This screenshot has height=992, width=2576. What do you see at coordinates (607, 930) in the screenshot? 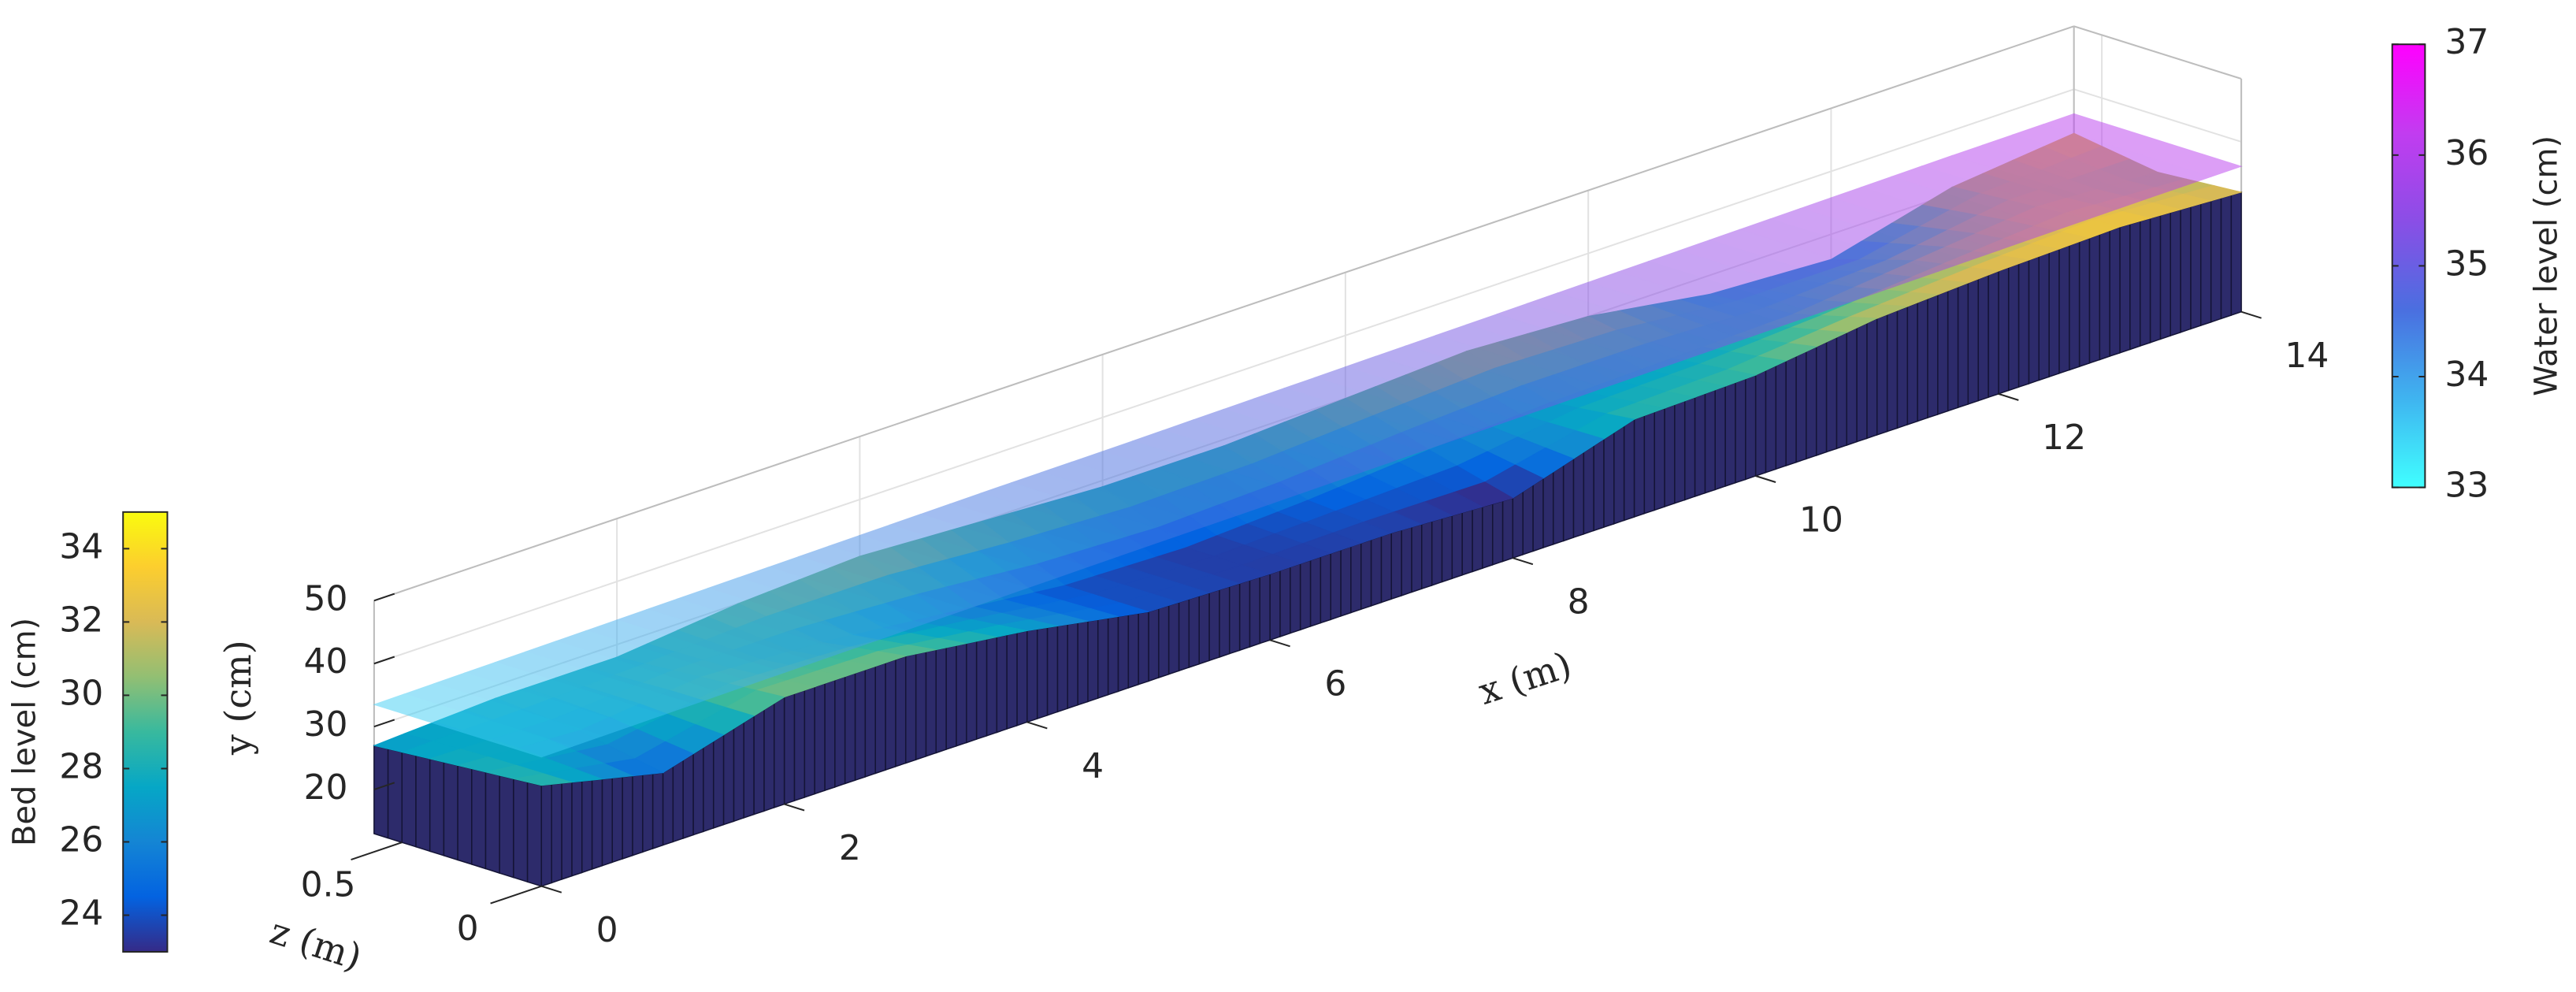
I see `x-tick-label: 0` at bounding box center [607, 930].